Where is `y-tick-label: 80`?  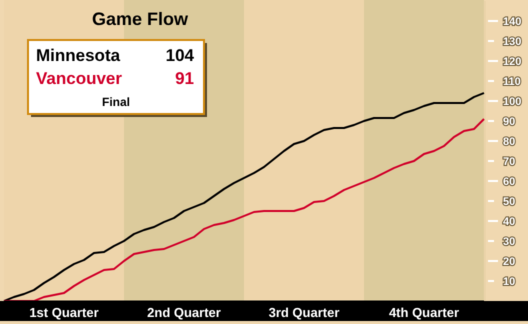
y-tick-label: 80 is located at coordinates (509, 142).